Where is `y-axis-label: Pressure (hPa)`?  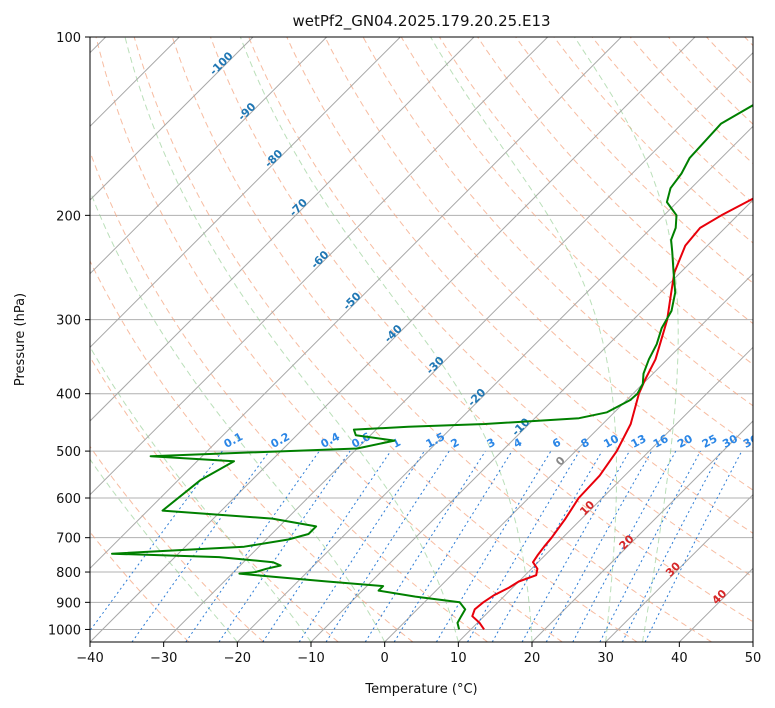 y-axis-label: Pressure (hPa) is located at coordinates (20, 339).